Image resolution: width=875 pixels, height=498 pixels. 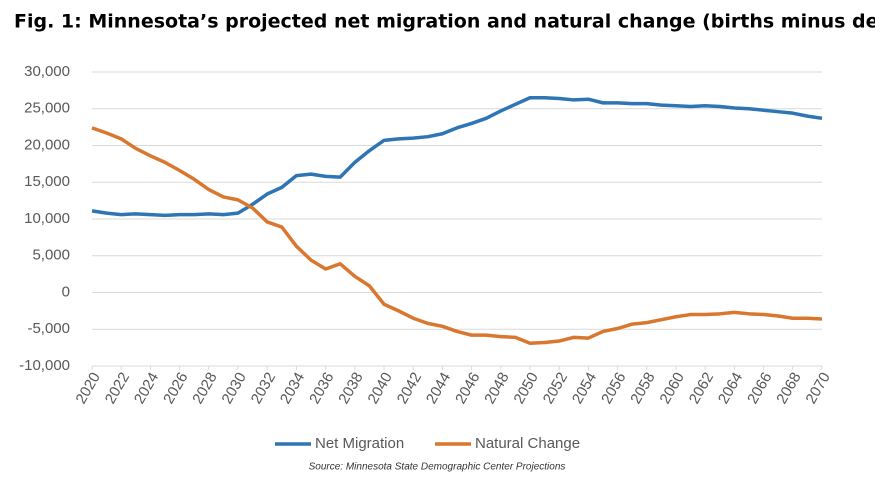 What do you see at coordinates (613, 387) in the screenshot?
I see `x-tick-label: 2056` at bounding box center [613, 387].